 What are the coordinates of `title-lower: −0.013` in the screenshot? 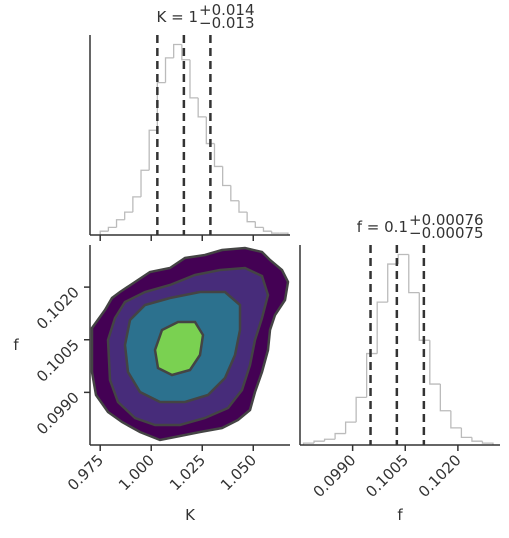 It's located at (227, 23).